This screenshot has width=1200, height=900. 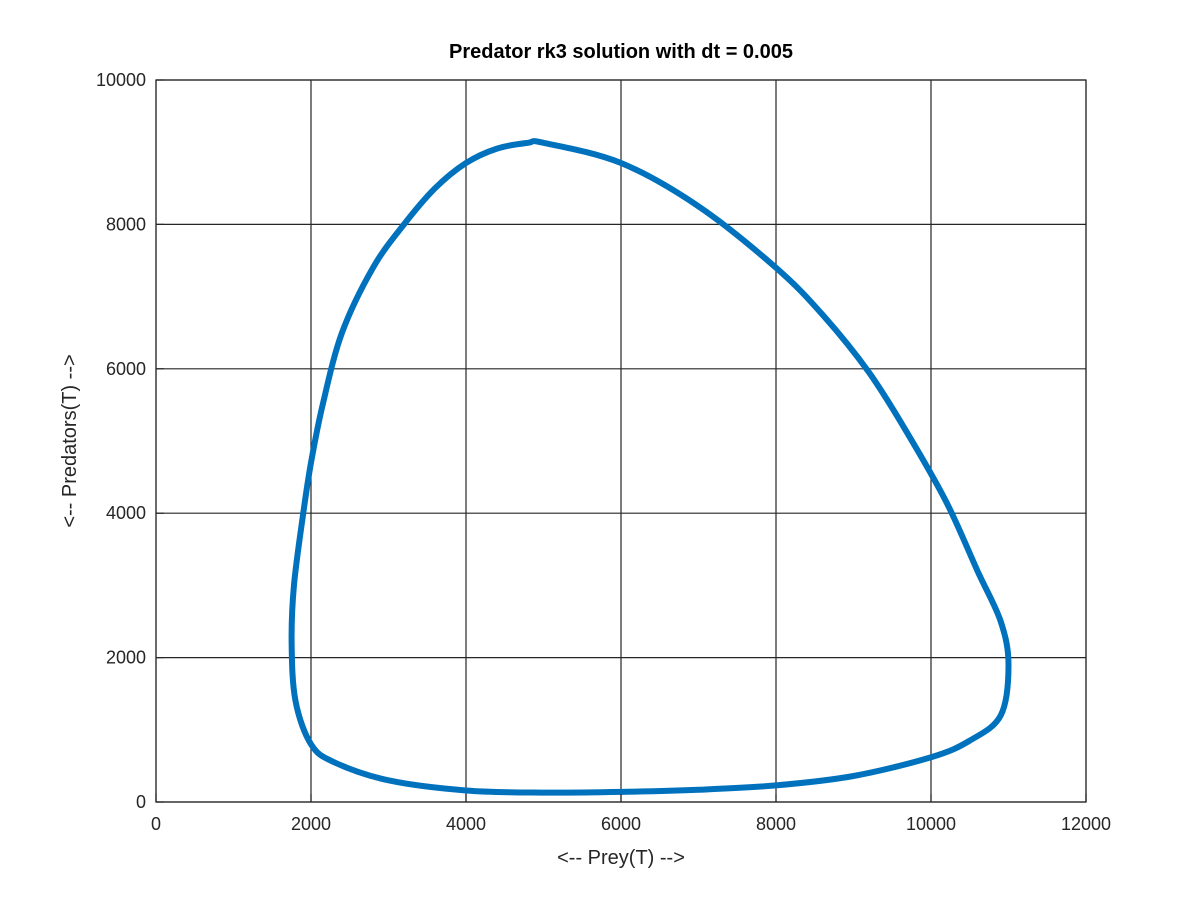 What do you see at coordinates (621, 52) in the screenshot?
I see `chart-title: Predator rk3 solution with dt = 0.005` at bounding box center [621, 52].